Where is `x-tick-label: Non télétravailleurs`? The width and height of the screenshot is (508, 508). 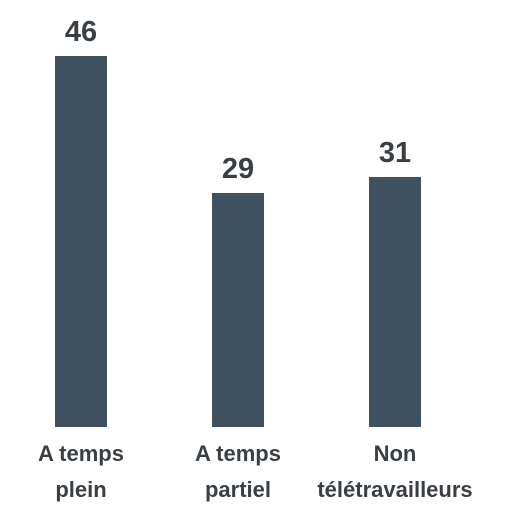
x-tick-label: Non télétravailleurs is located at coordinates (395, 471).